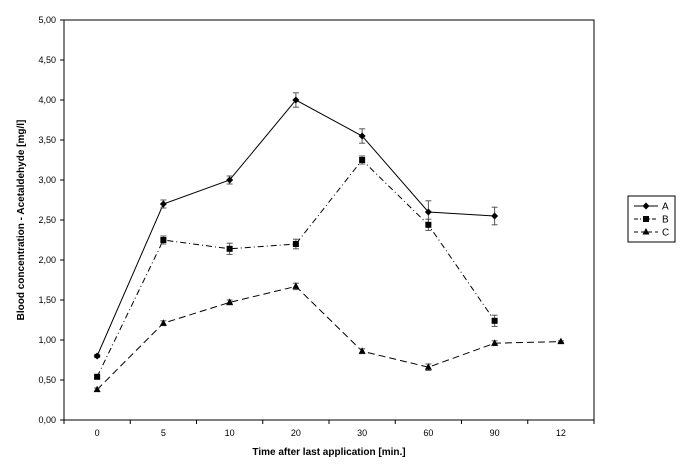 The height and width of the screenshot is (473, 685). I want to click on legend-item: C, so click(651, 233).